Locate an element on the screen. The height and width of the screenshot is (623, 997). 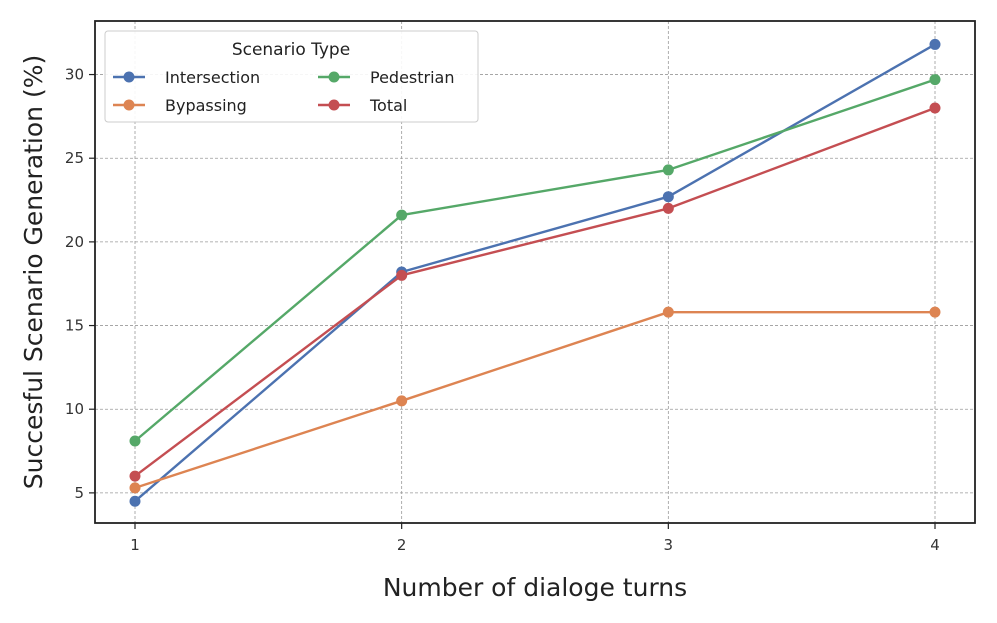
y-tick-label: 30 is located at coordinates (74, 75).